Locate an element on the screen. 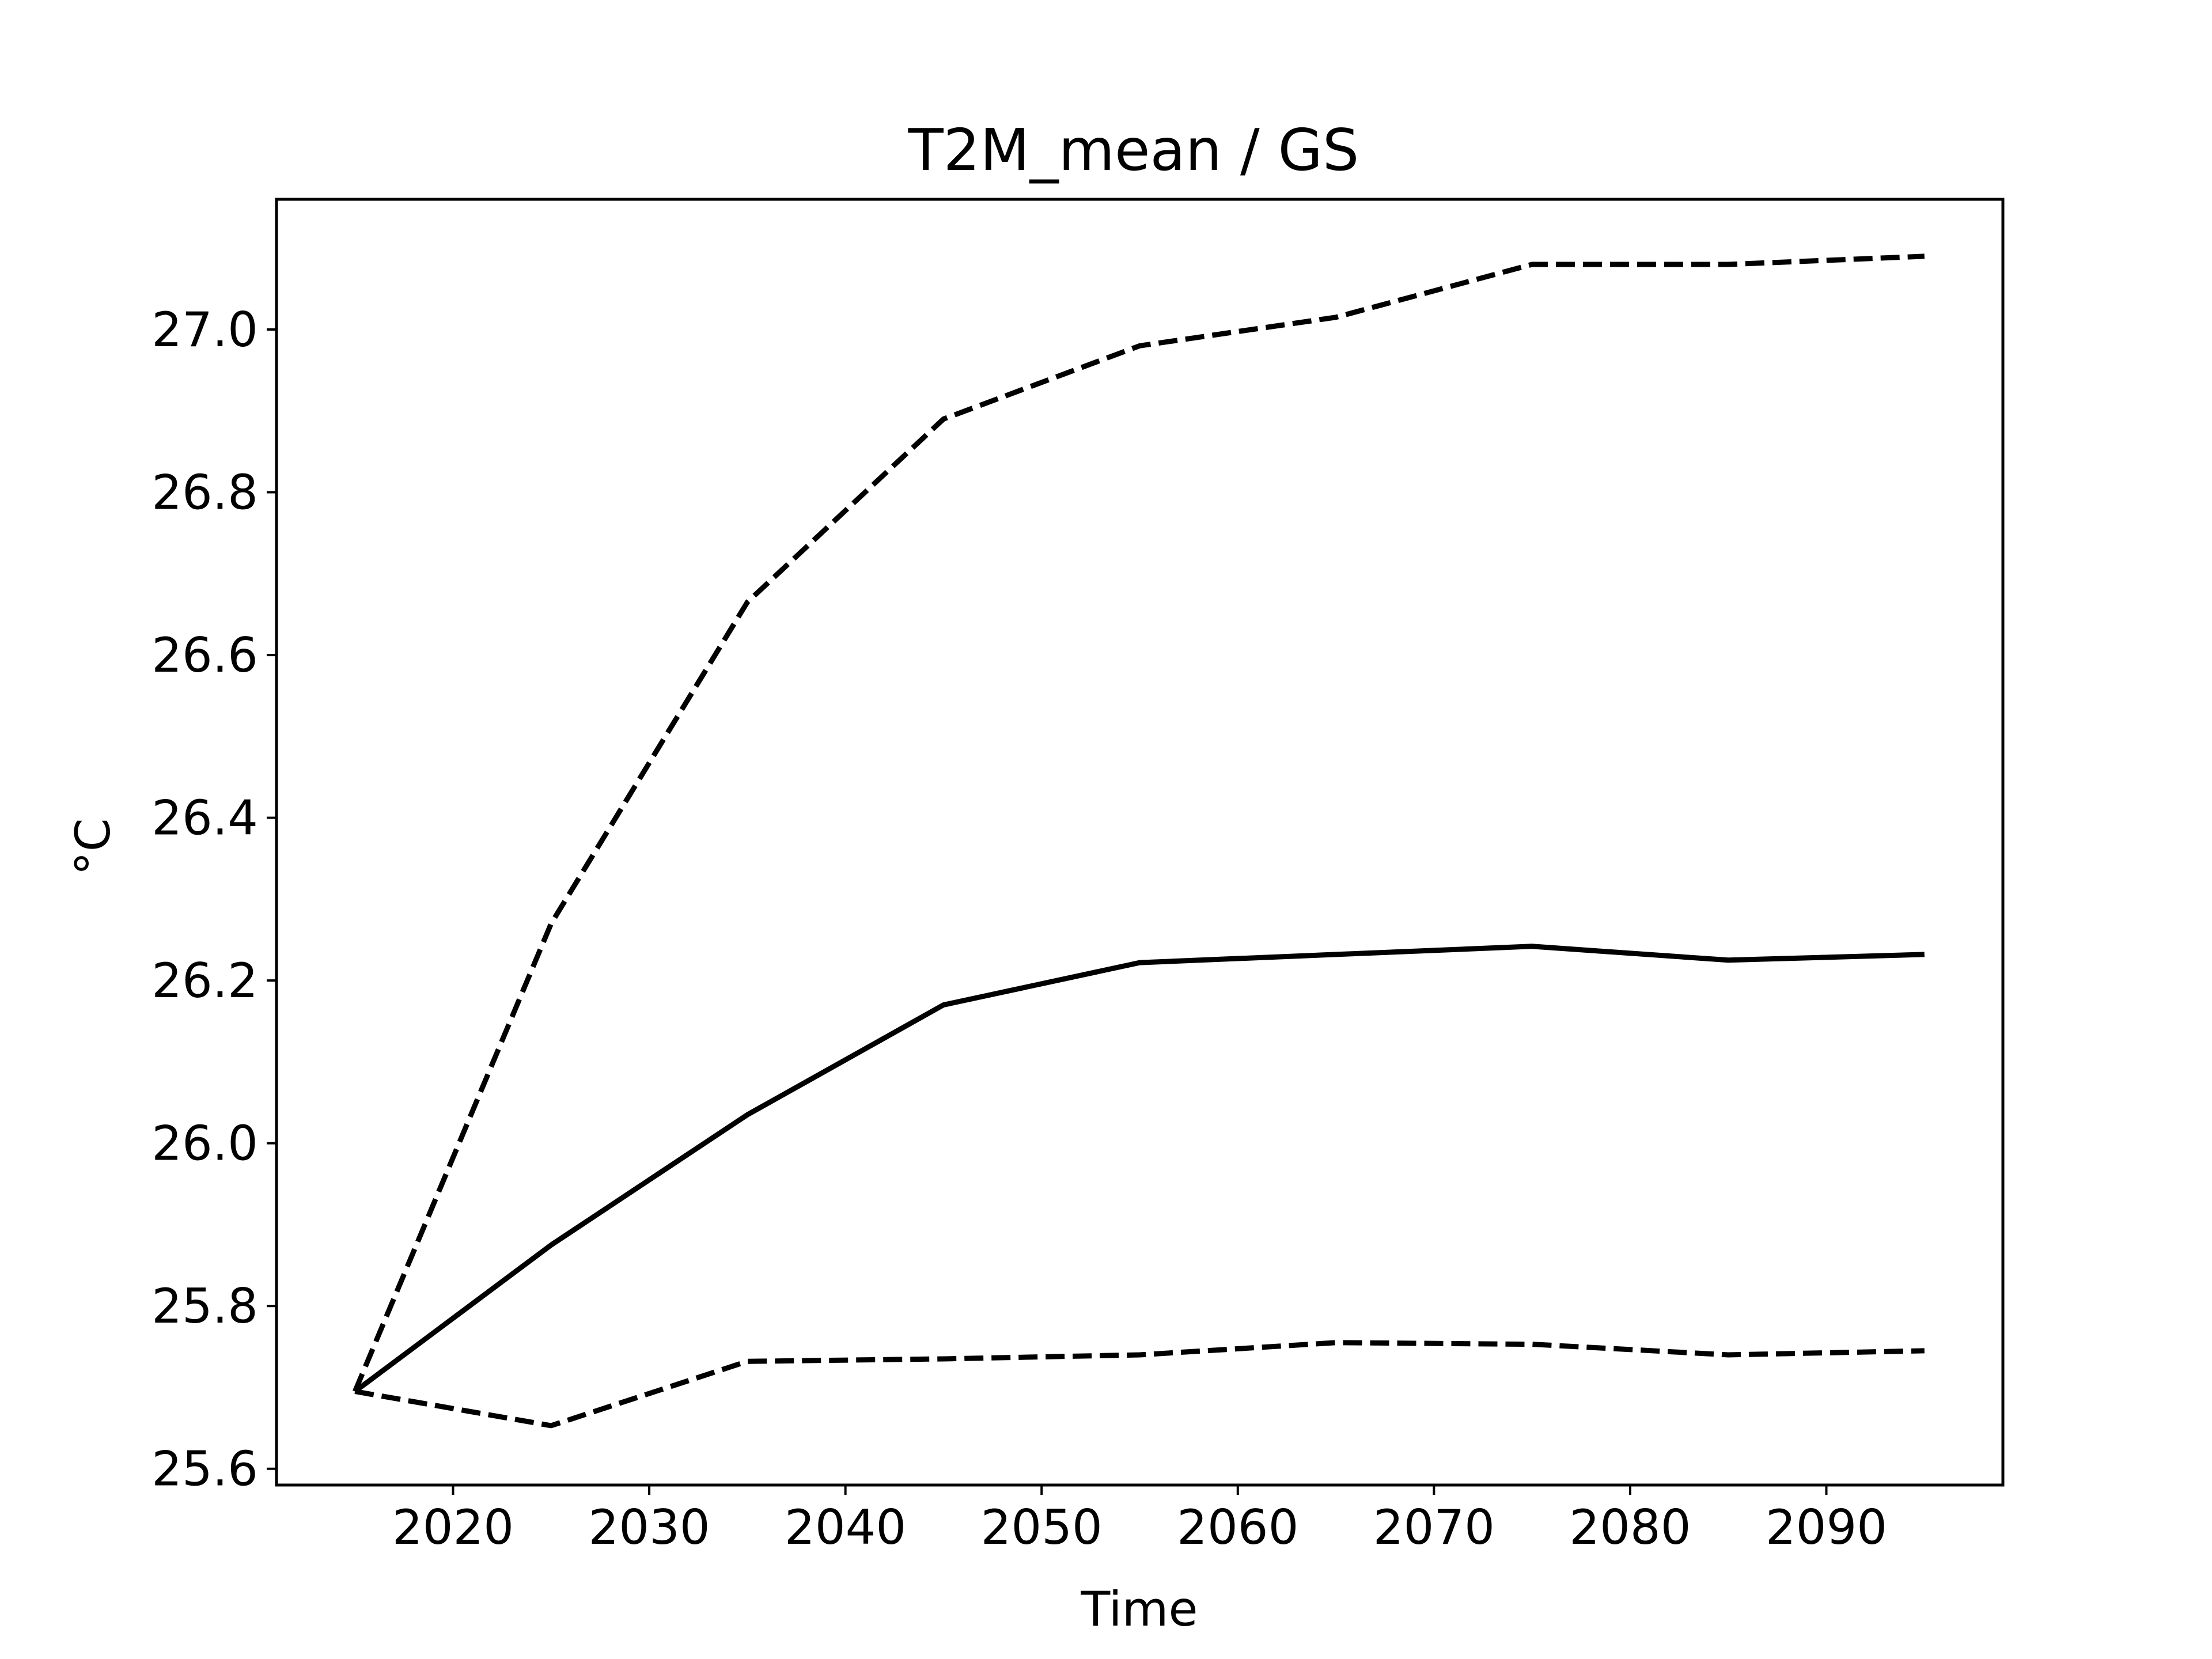 Image resolution: width=2212 pixels, height=1659 pixels. y-tick-label: 26.4 is located at coordinates (204, 818).